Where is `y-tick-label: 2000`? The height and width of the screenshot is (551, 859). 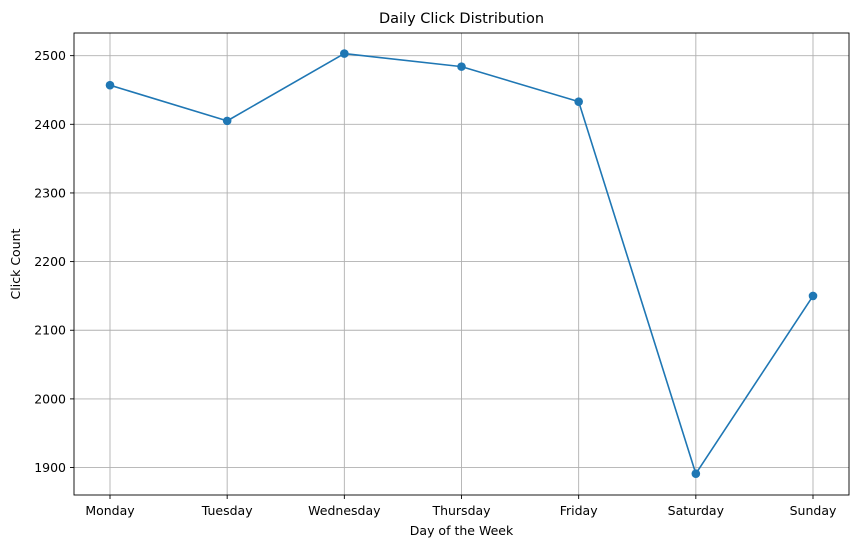 y-tick-label: 2000 is located at coordinates (50, 398).